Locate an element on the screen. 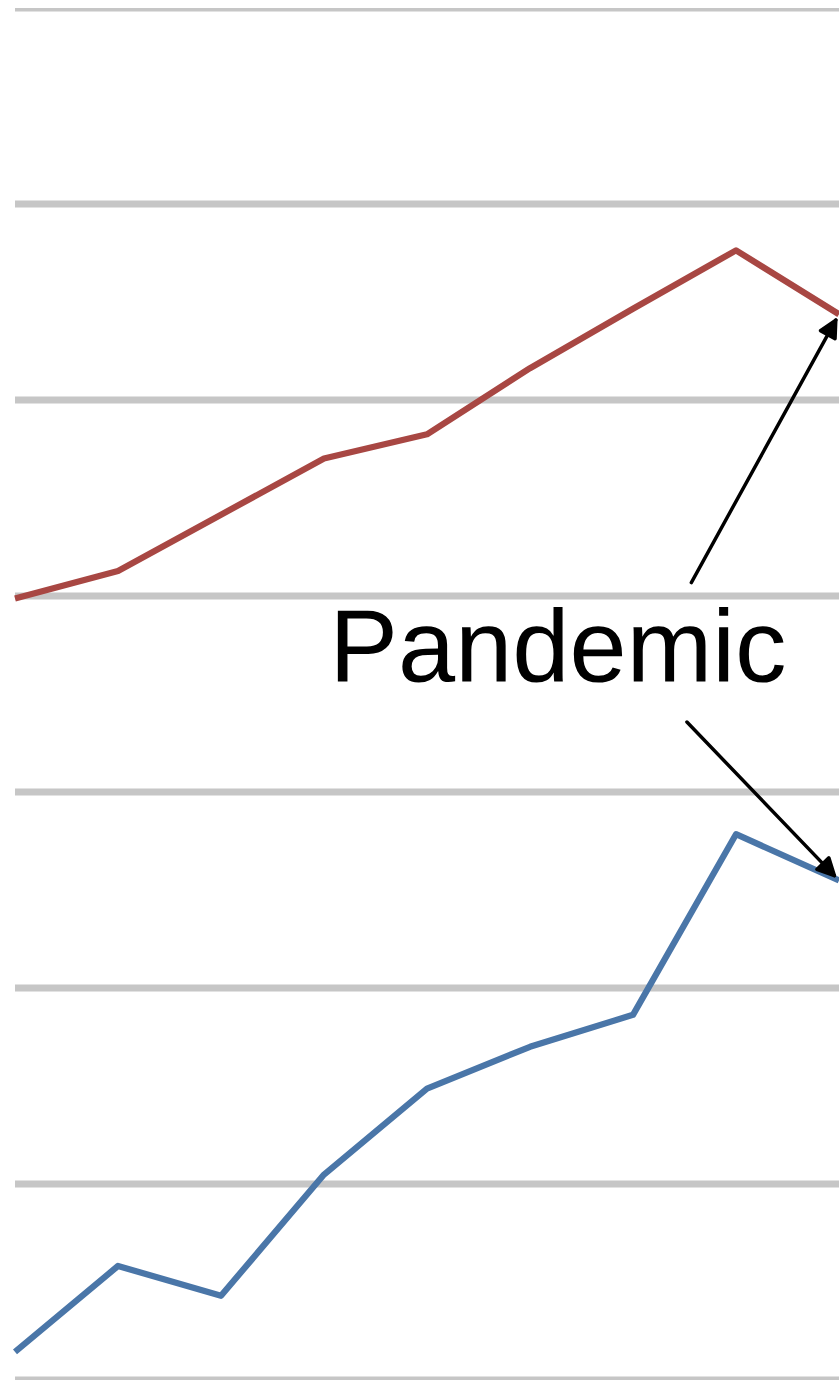  annotation: Pandemic is located at coordinates (560, 645).